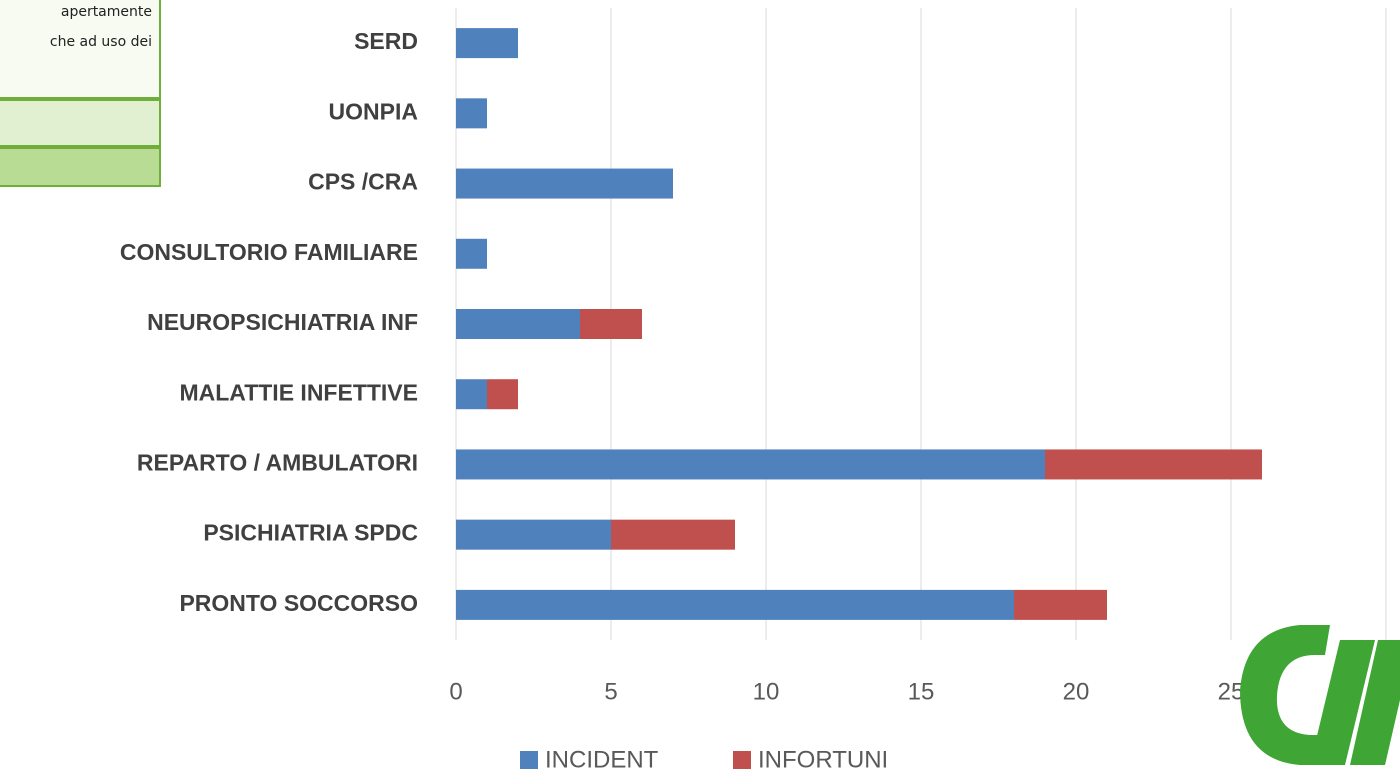 This screenshot has height=775, width=1400. Describe the element at coordinates (823, 759) in the screenshot. I see `legend-label: INFORTUNI` at that location.